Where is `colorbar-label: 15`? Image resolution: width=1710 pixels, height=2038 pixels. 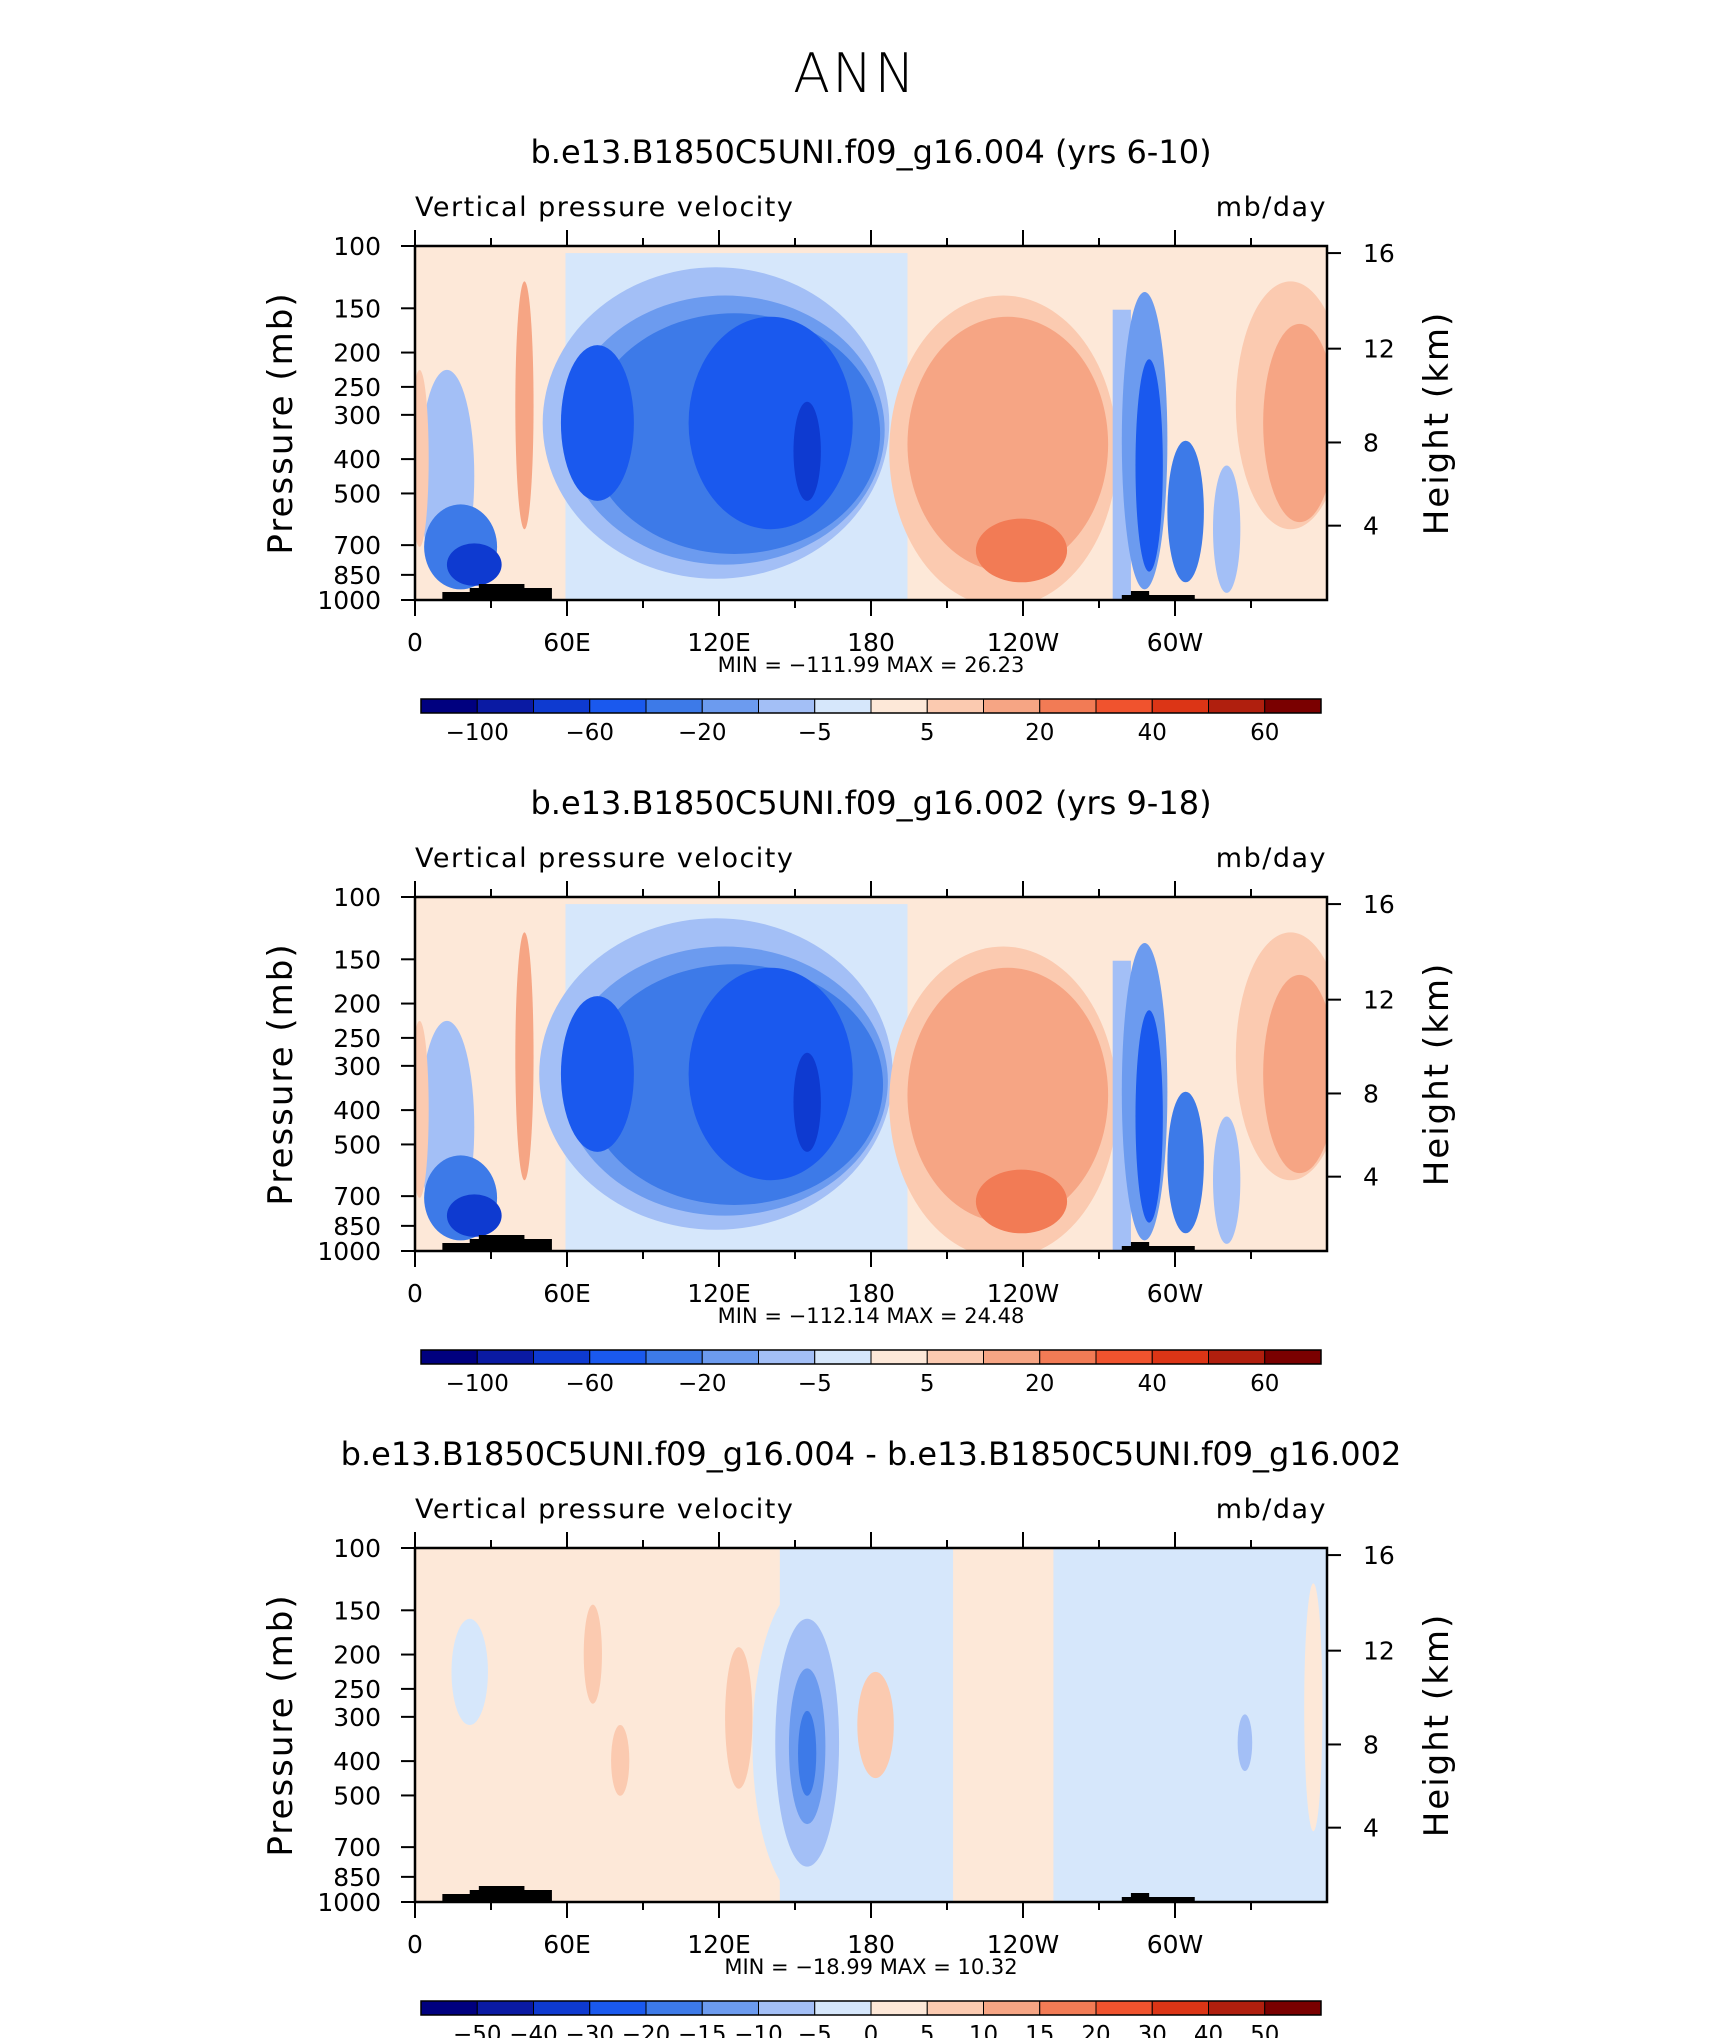 colorbar-label: 15 is located at coordinates (1039, 2030).